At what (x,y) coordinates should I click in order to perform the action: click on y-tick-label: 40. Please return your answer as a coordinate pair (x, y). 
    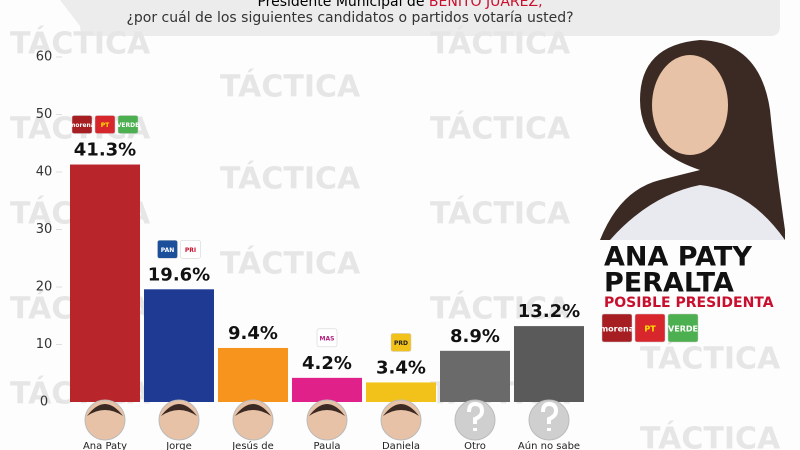
    Looking at the image, I should click on (44, 172).